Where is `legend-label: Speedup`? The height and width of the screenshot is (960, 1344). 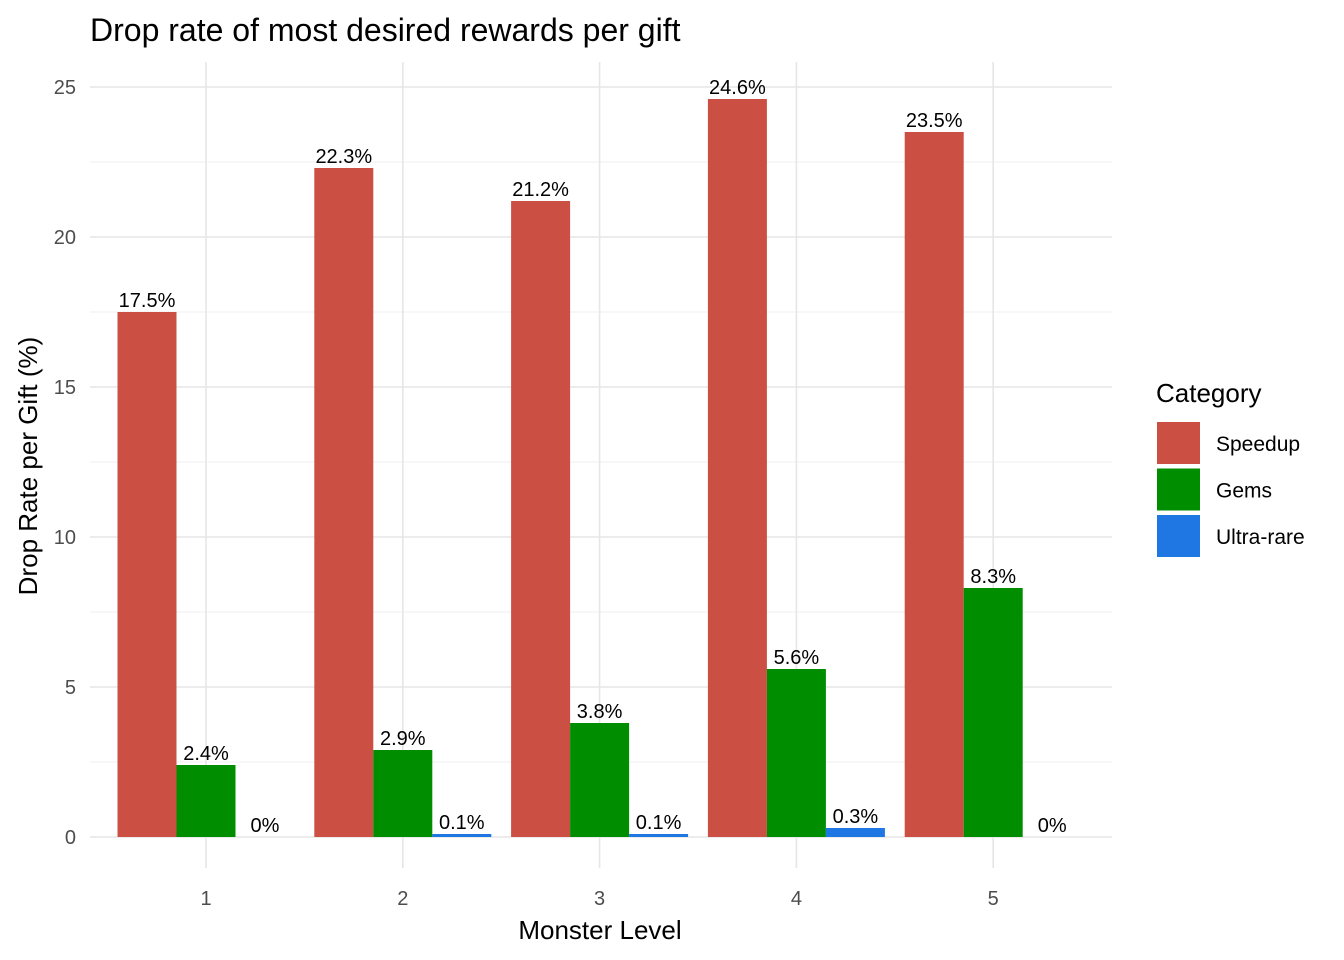
legend-label: Speedup is located at coordinates (1258, 444).